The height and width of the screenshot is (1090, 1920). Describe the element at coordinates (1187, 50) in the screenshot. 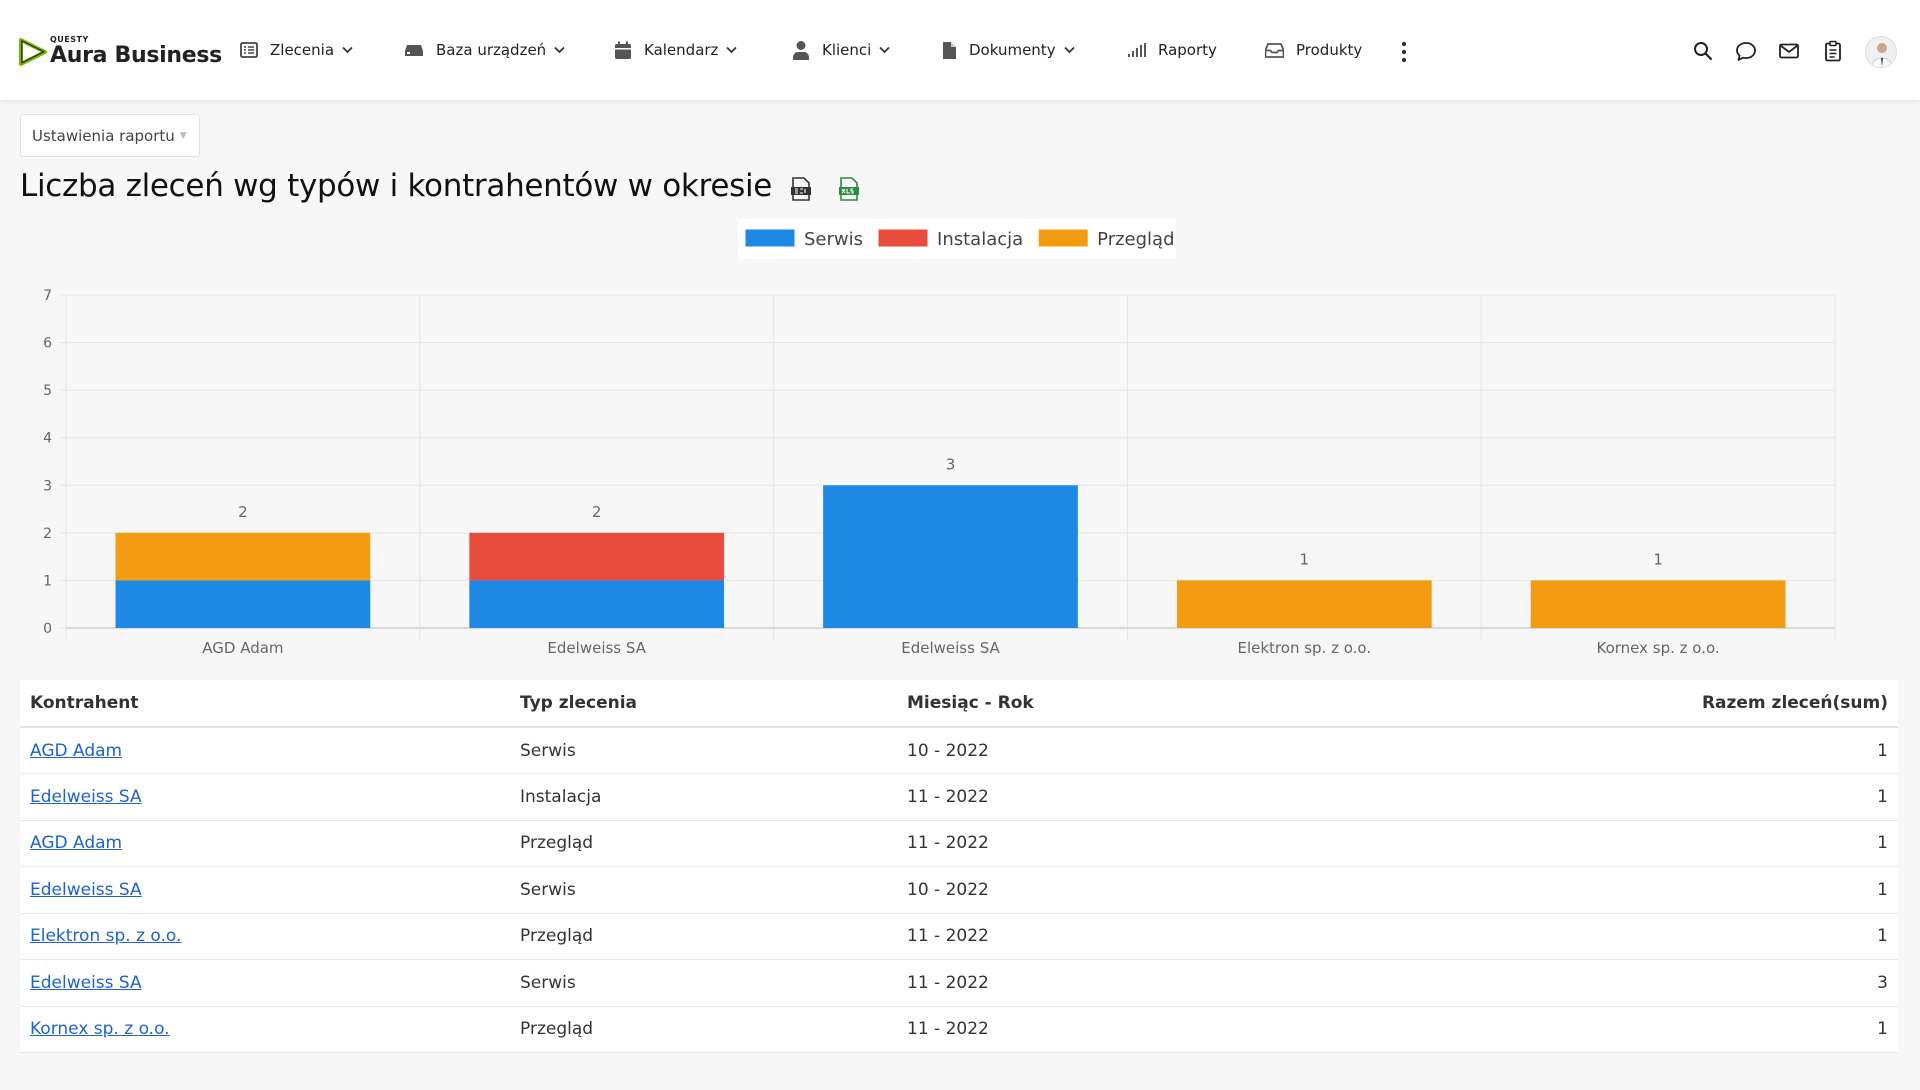

I see `nav-label: Raporty` at that location.